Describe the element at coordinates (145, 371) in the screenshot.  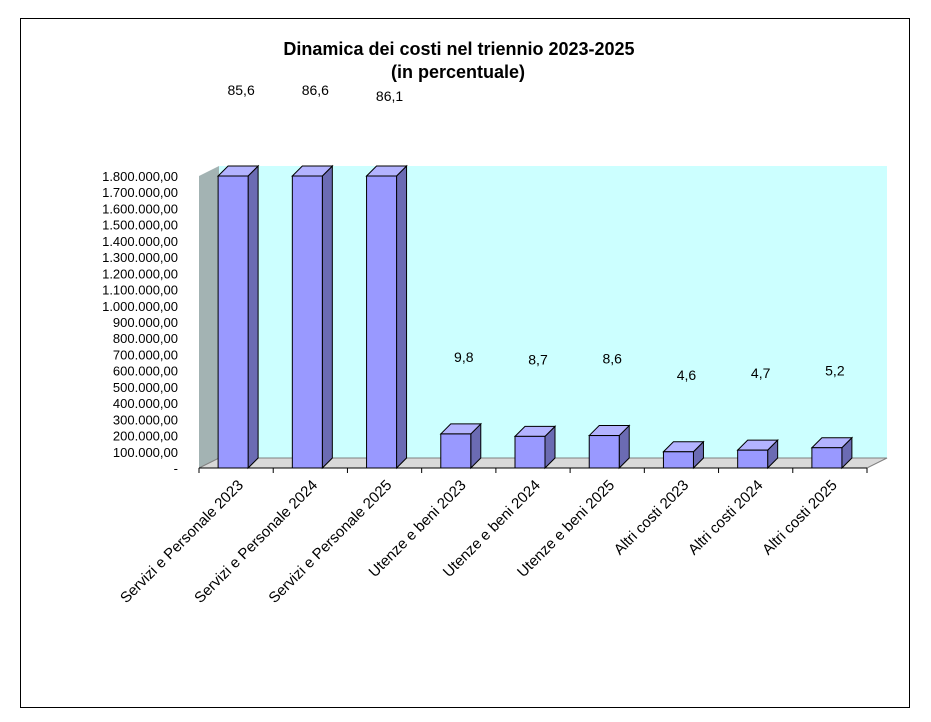
I see `y-tick-label: 600.000,00` at that location.